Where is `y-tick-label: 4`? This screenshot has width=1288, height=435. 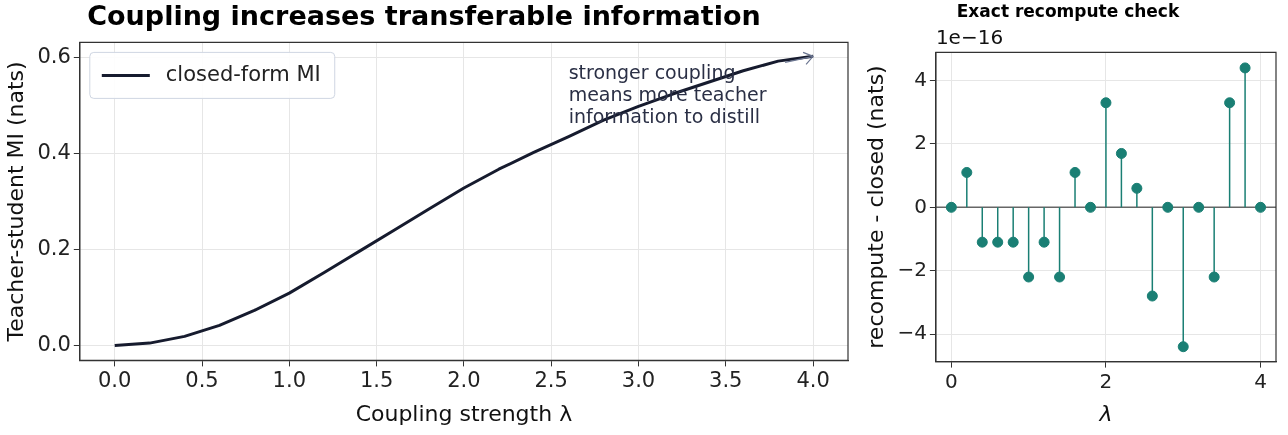
y-tick-label: 4 is located at coordinates (920, 78).